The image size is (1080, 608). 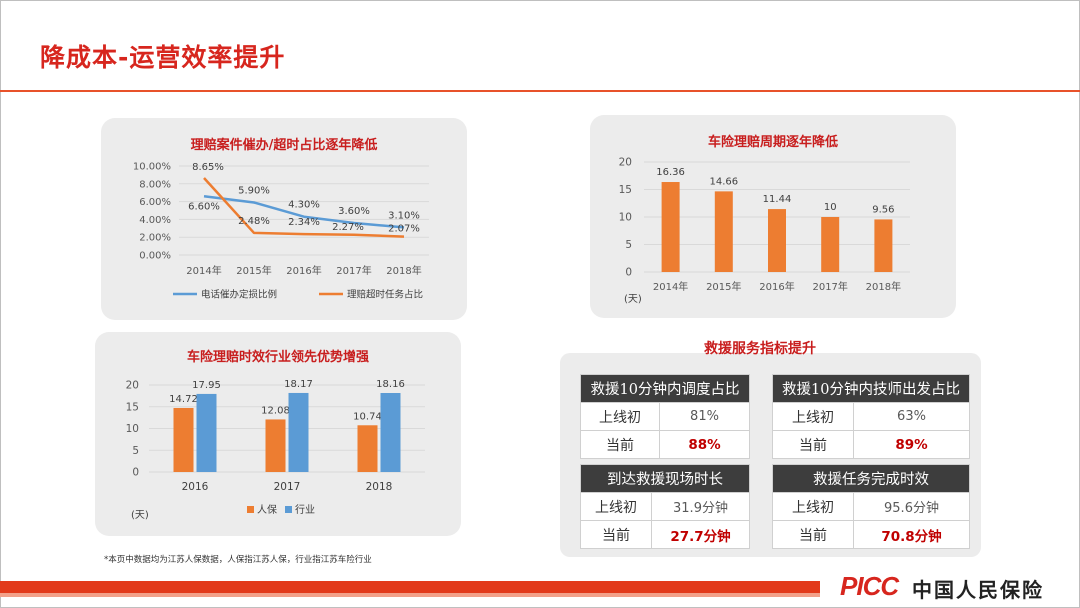 I want to click on legend-label: 理赔超时任务占比, so click(x=385, y=295).